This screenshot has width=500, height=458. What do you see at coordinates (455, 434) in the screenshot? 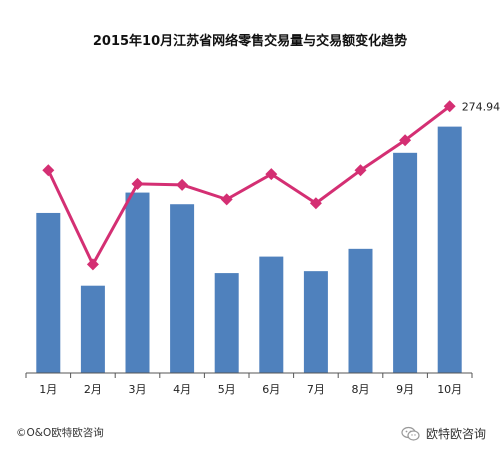
I see `brand-name: 欧特欧咨询` at bounding box center [455, 434].